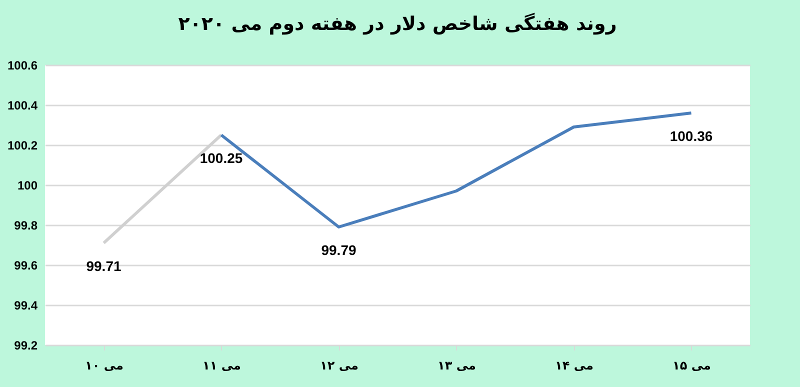 The width and height of the screenshot is (800, 387). Describe the element at coordinates (104, 266) in the screenshot. I see `data-label: 99.71` at that location.